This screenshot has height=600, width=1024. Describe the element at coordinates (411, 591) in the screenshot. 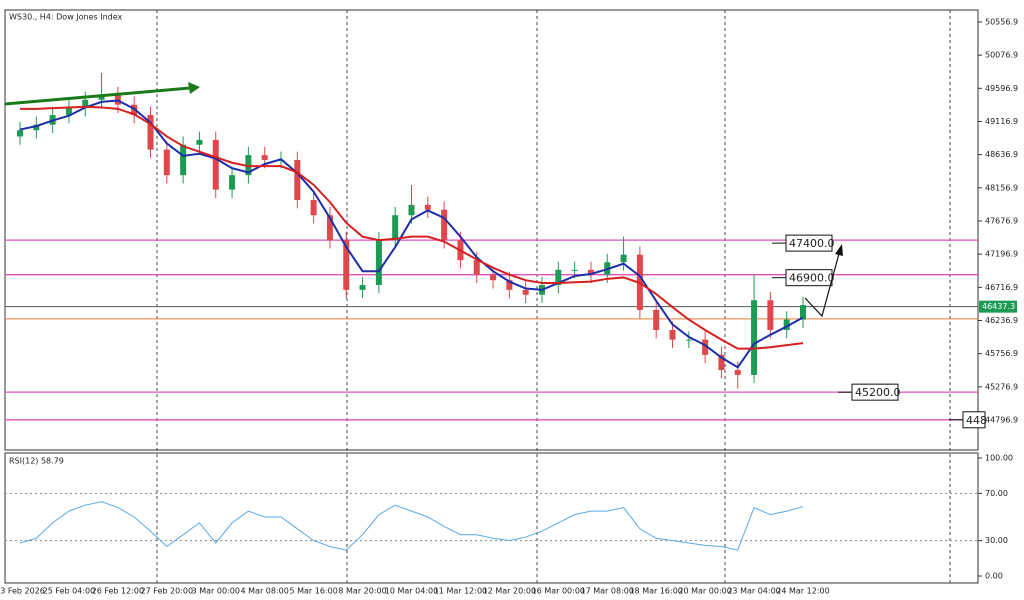

I see `x-tick-label: 10 Mar 04:00` at that location.